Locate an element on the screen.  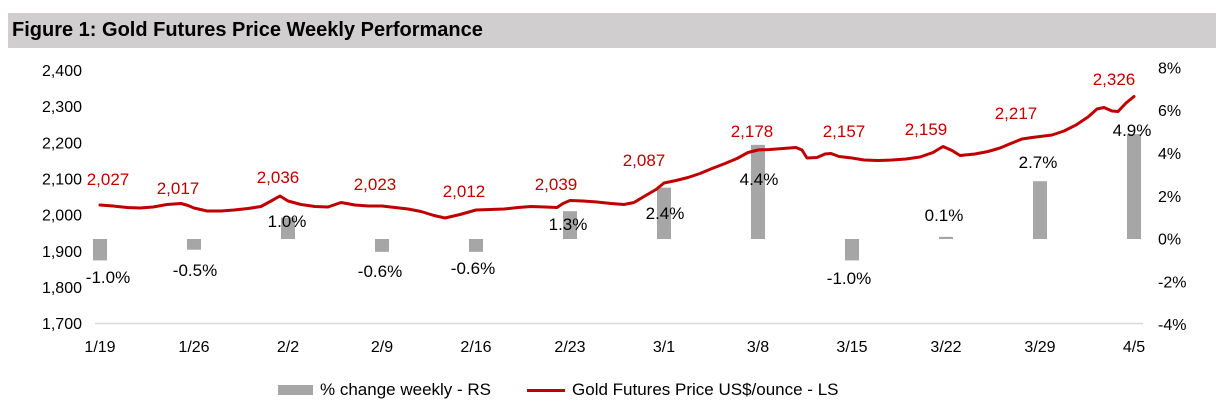
y-axis-left-tick-label: 2,100 is located at coordinates (62, 180).